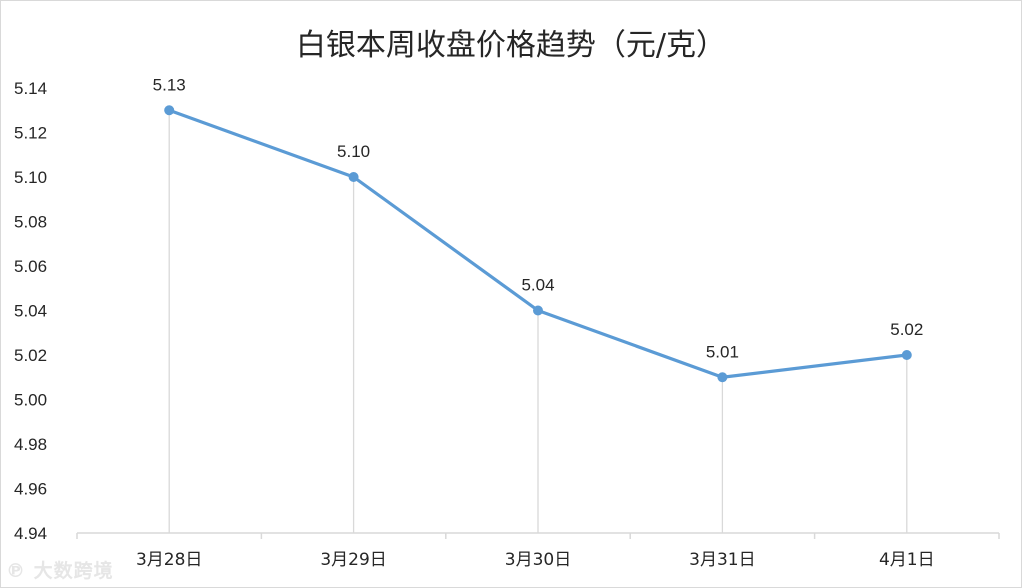  Describe the element at coordinates (30, 355) in the screenshot. I see `y-tick-label: 5.02` at that location.